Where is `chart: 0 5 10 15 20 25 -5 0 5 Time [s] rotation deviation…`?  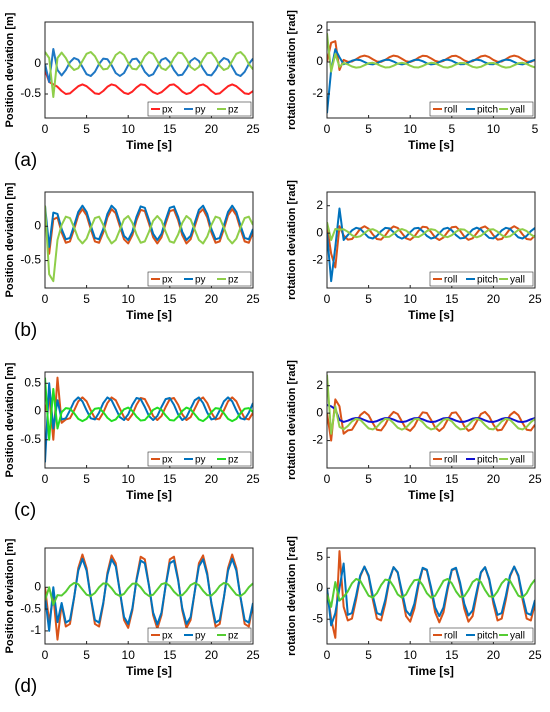
chart: 0 5 10 15 20 25 -5 0 5 Time [s] rotation deviation… is located at coordinates (414, 607).